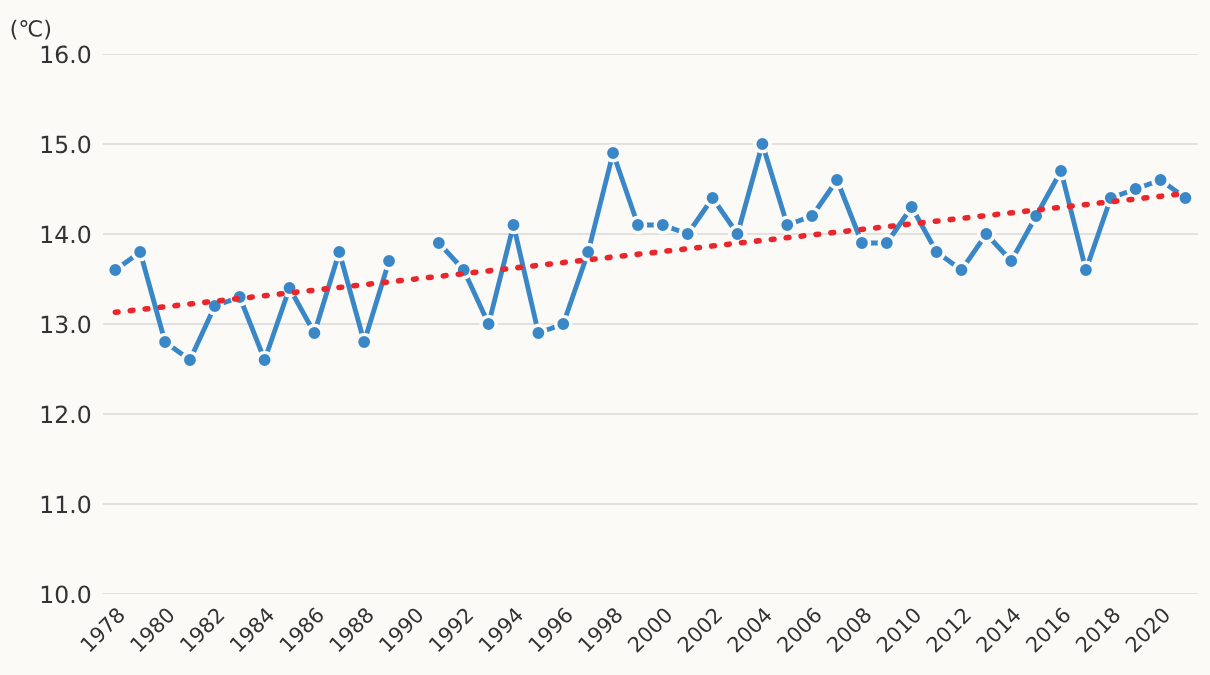  What do you see at coordinates (66, 324) in the screenshot?
I see `y-tick-label: 13.0` at bounding box center [66, 324].